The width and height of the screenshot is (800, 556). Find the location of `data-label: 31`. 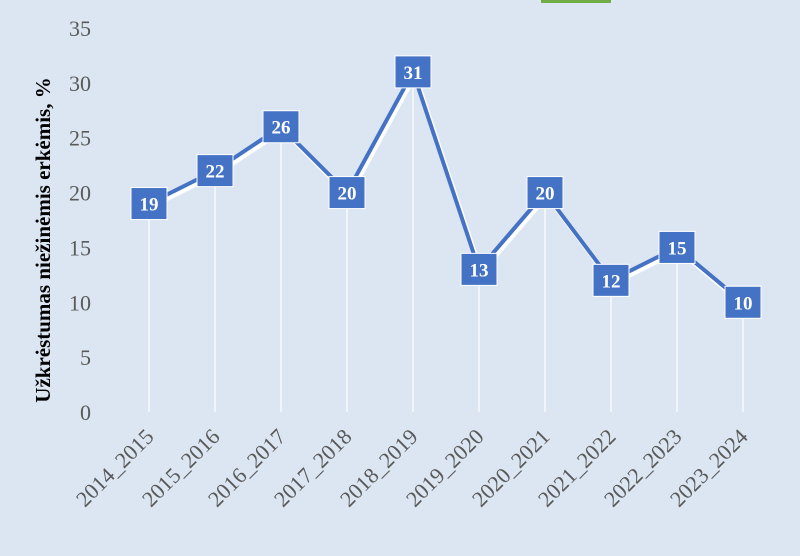

data-label: 31 is located at coordinates (413, 73).